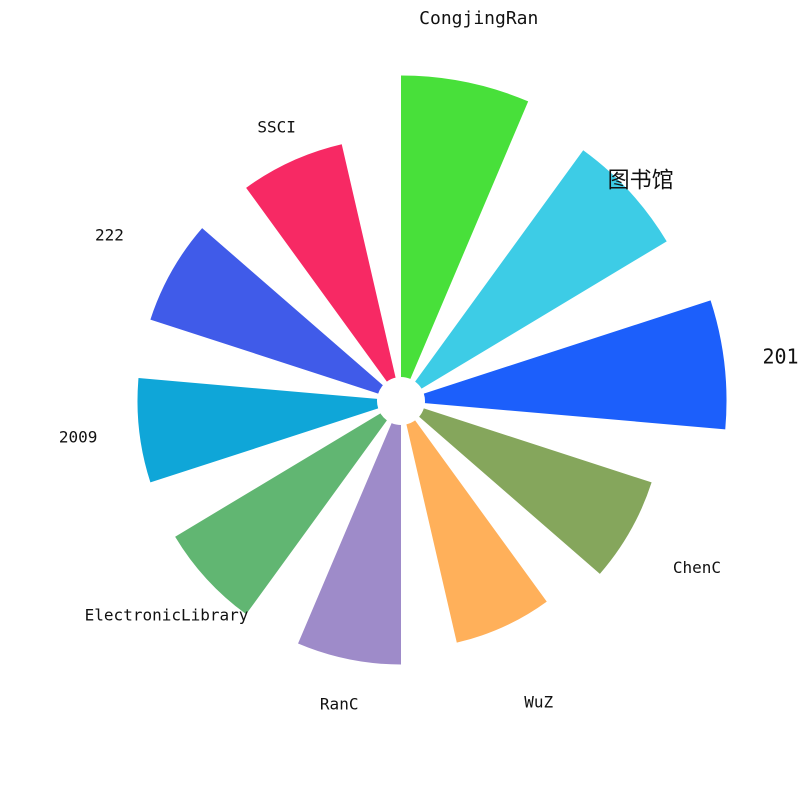  I want to click on category-label-5: RanC, so click(339, 703).